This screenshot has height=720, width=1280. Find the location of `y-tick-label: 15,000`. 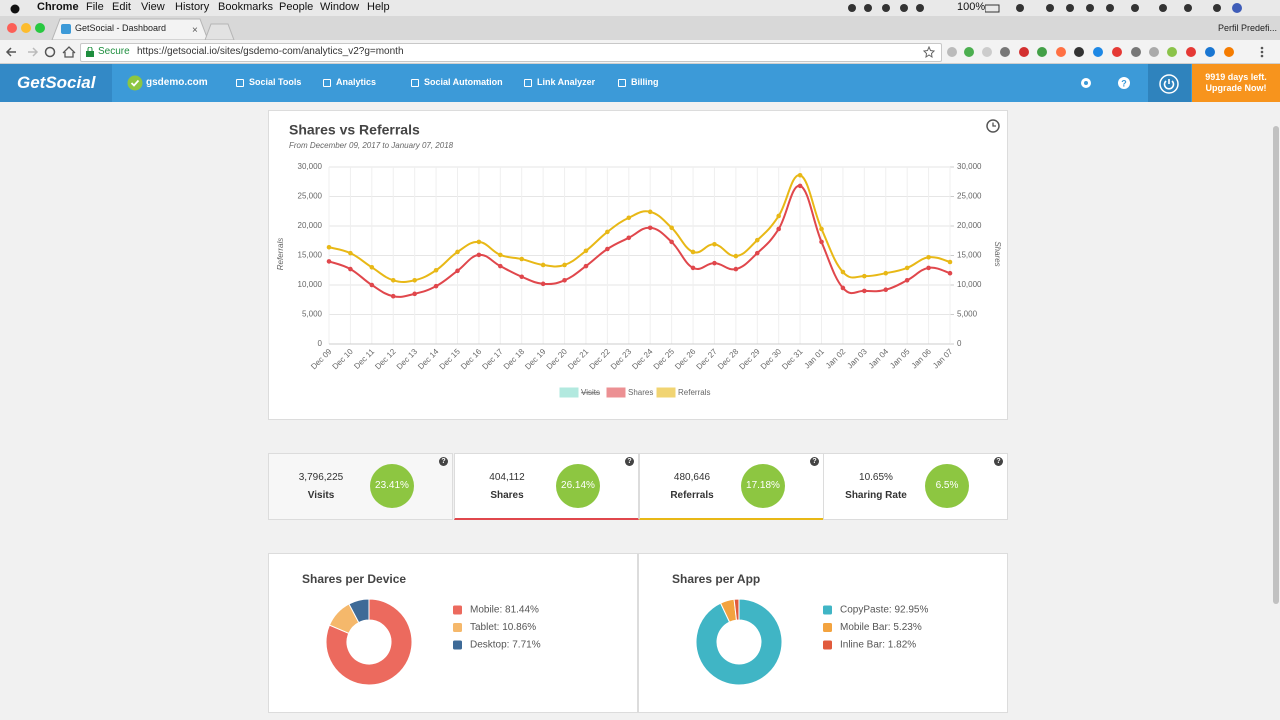

y-tick-label: 15,000 is located at coordinates (310, 255).